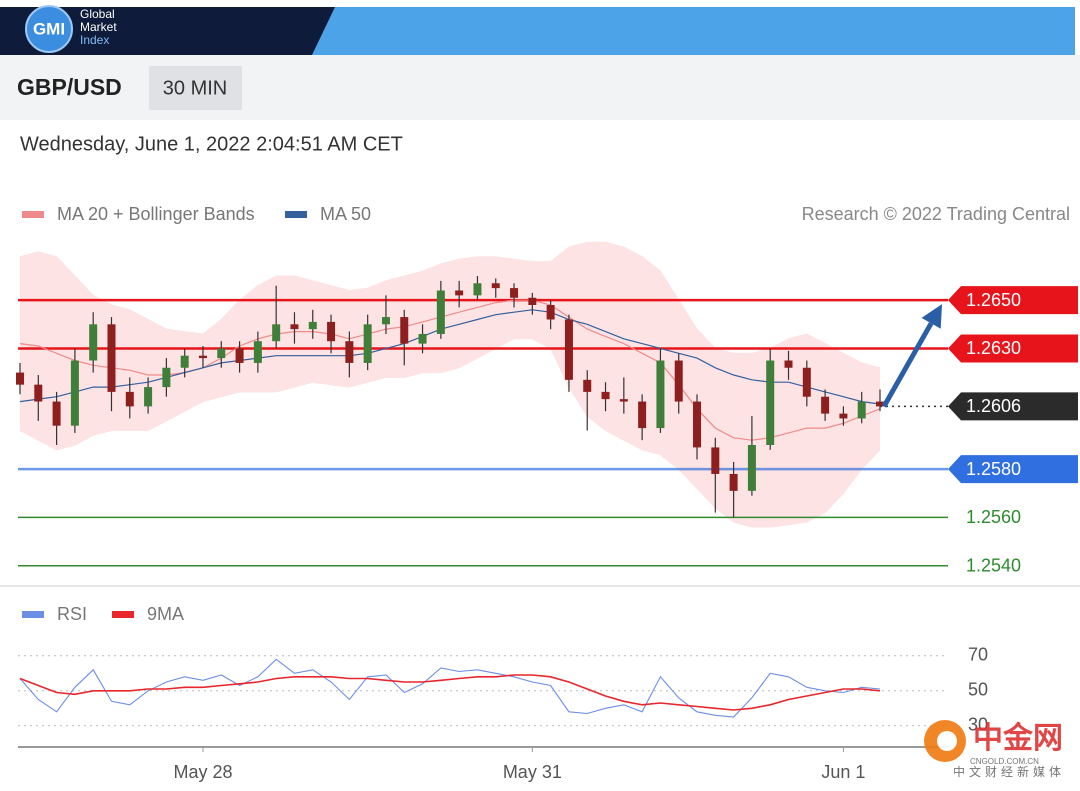 The width and height of the screenshot is (1080, 791). I want to click on x-tick-label: May 31, so click(532, 772).